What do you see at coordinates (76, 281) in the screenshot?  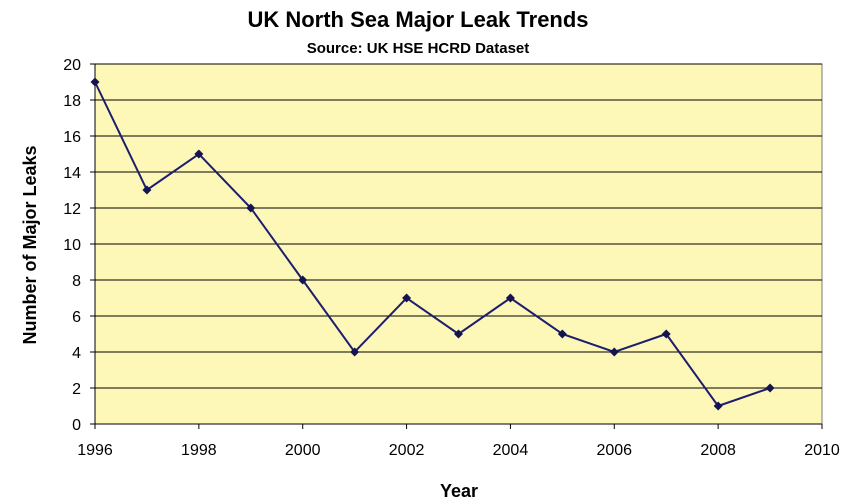 I see `y-tick-label-8: 8` at bounding box center [76, 281].